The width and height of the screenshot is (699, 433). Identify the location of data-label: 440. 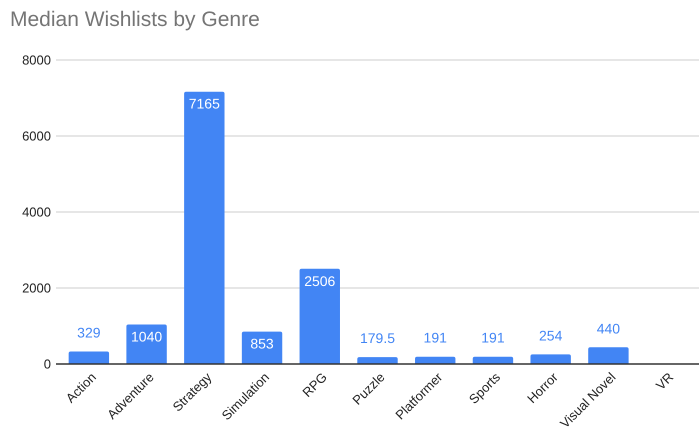
(608, 328).